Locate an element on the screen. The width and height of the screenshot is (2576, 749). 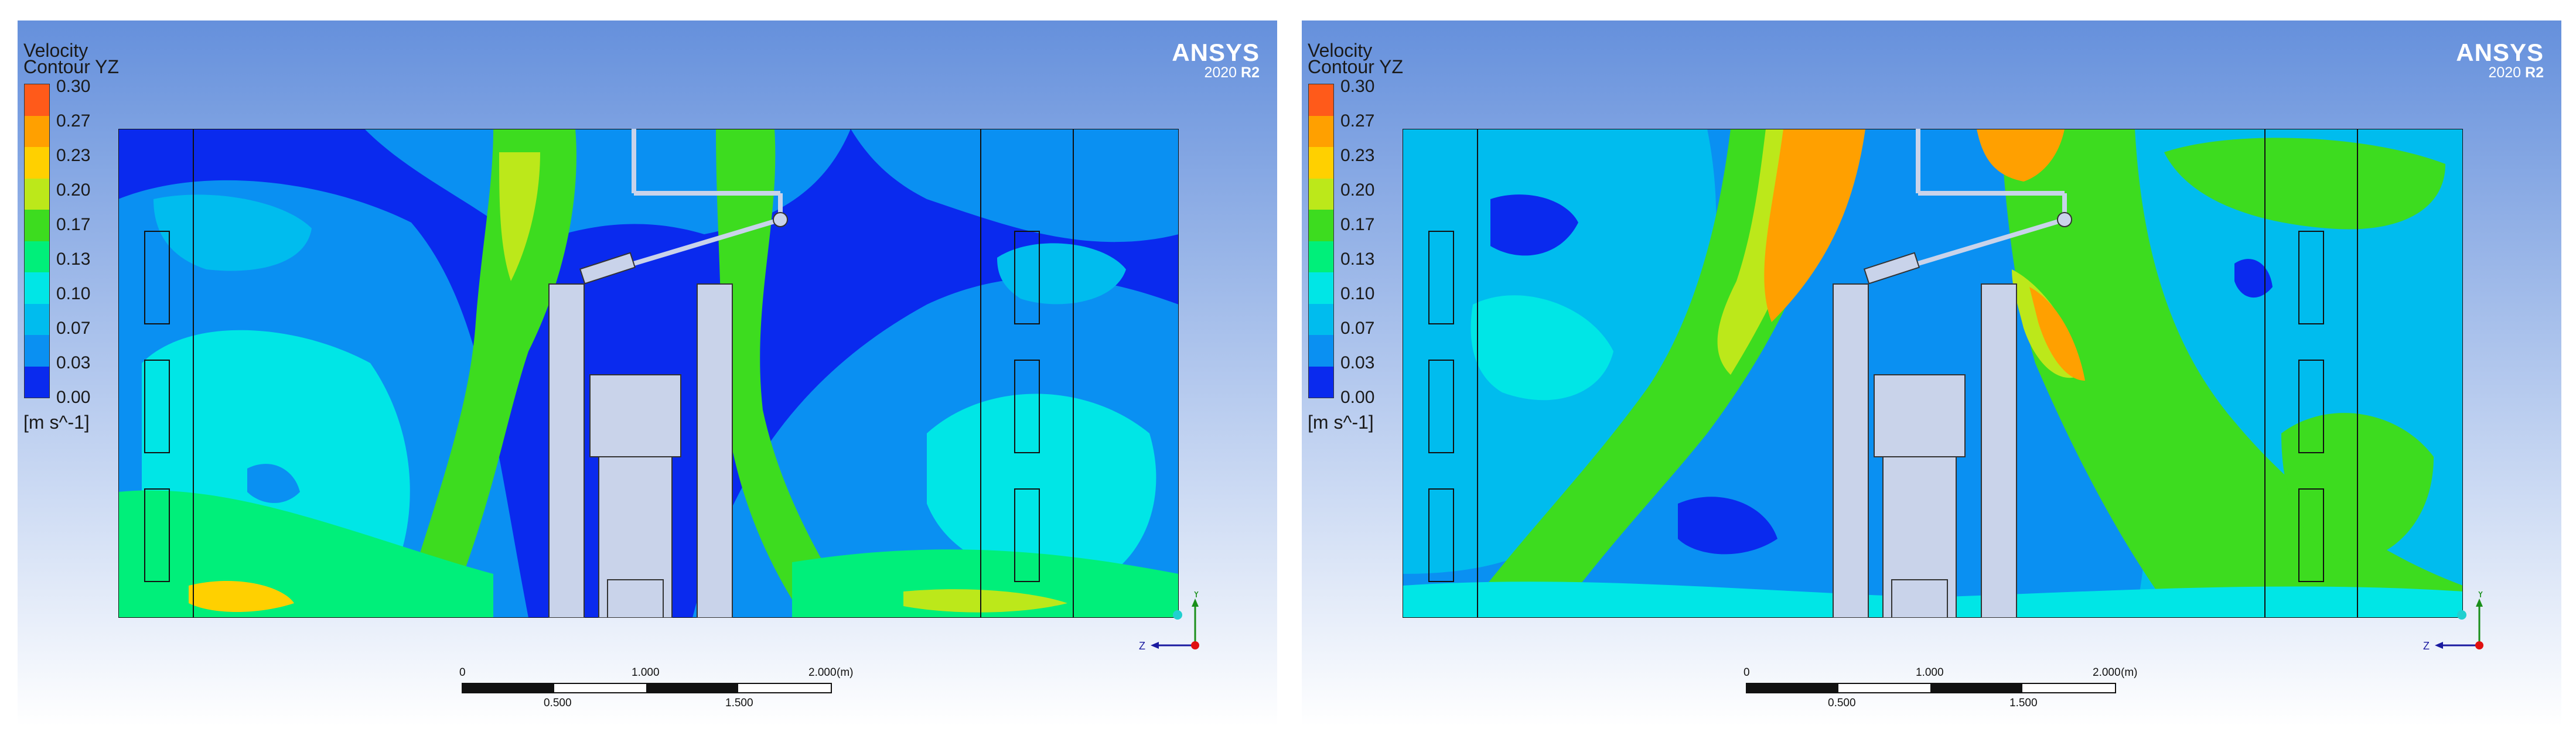
robot-arm is located at coordinates (693, 202).